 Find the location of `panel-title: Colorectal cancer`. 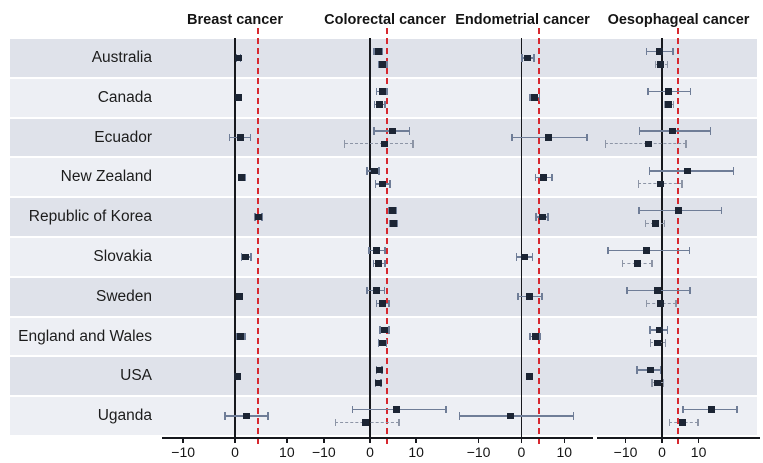

panel-title: Colorectal cancer is located at coordinates (385, 20).